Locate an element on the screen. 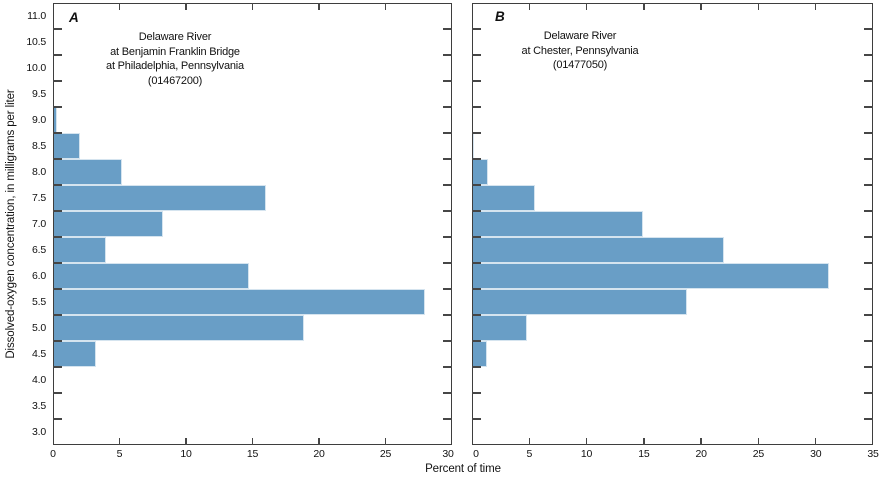 The width and height of the screenshot is (879, 480). bar-a-5.0 is located at coordinates (179, 328).